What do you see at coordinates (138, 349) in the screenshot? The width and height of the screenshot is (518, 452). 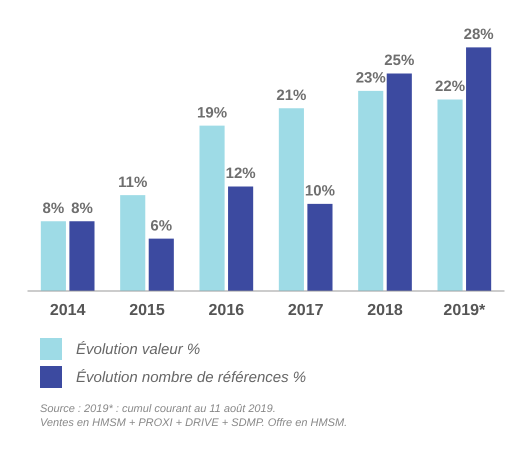 I see `legend-label: Évolution valeur %` at bounding box center [138, 349].